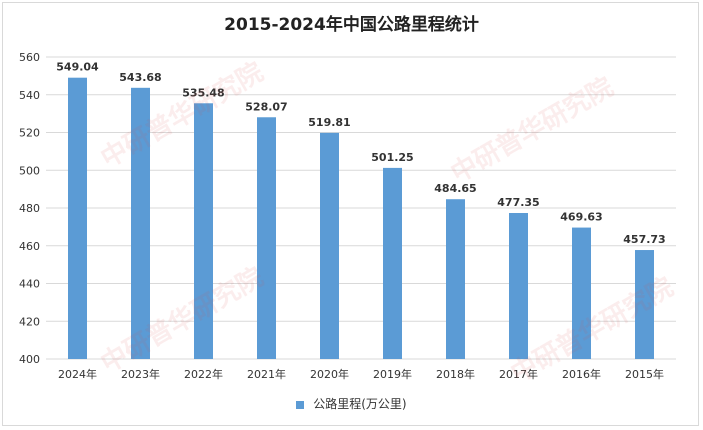  What do you see at coordinates (203, 374) in the screenshot?
I see `x-tick-label: 2022年` at bounding box center [203, 374].